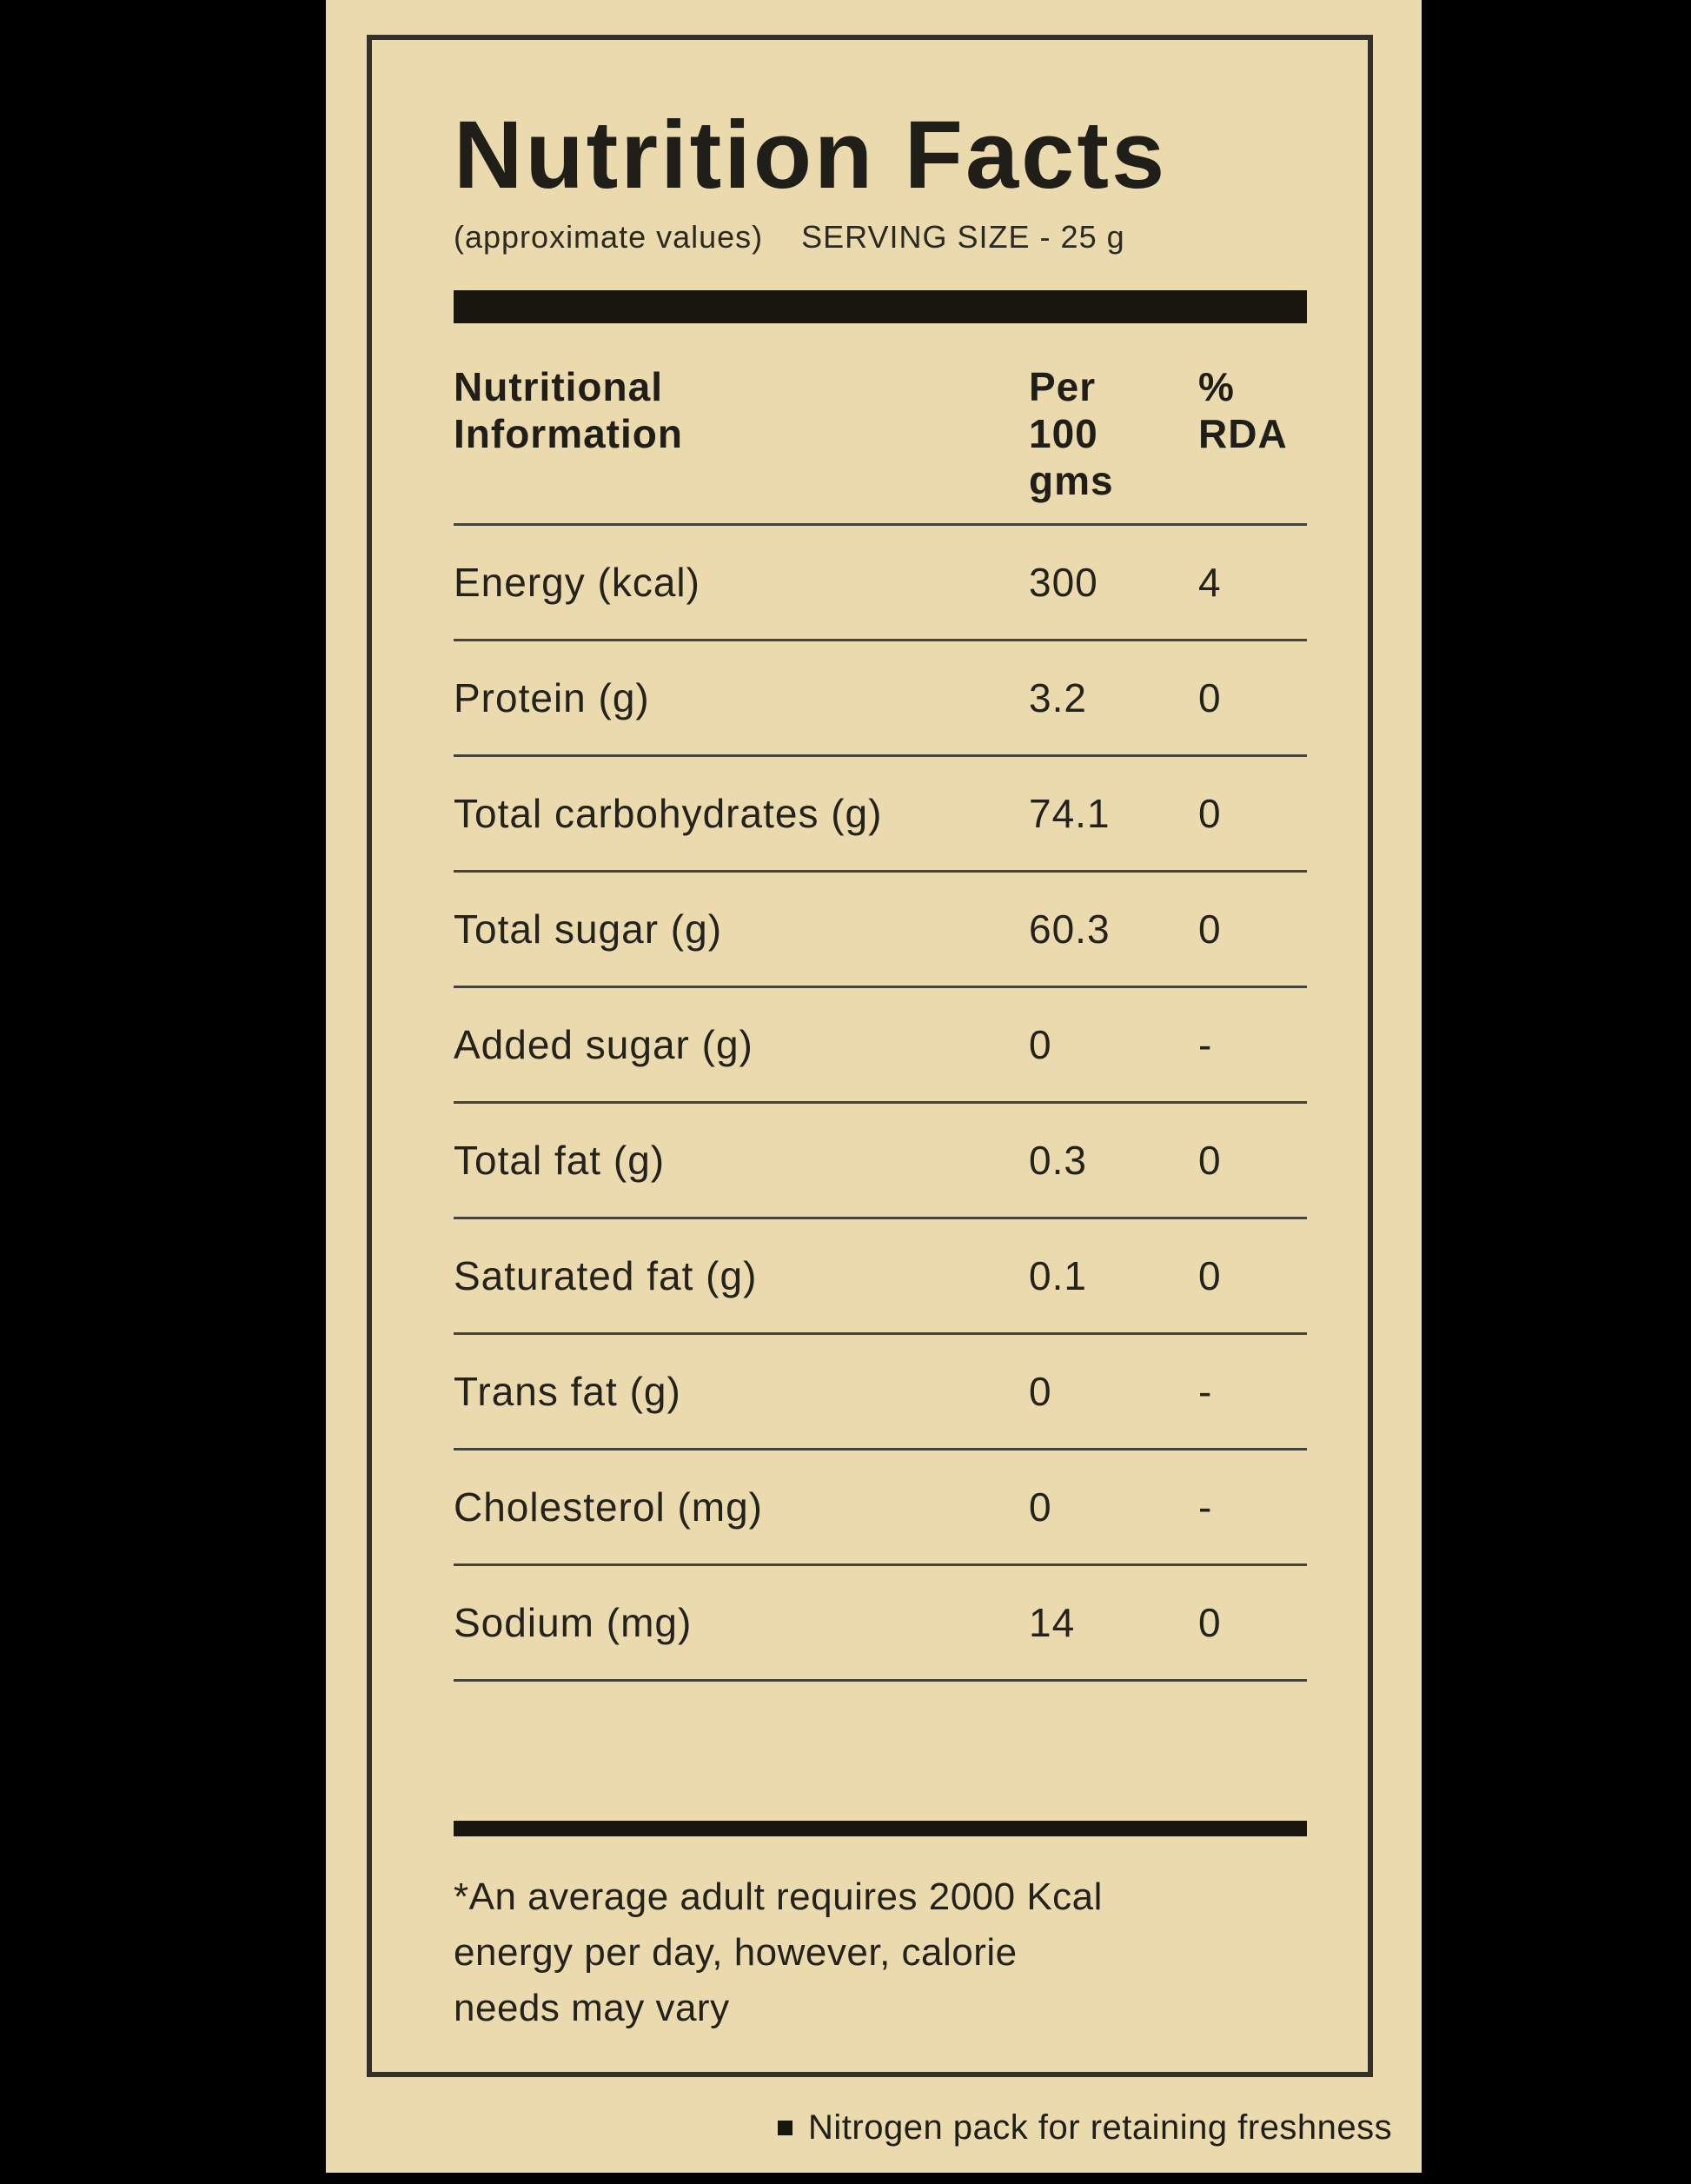 This screenshot has width=1691, height=2184. I want to click on table-row: Total carbohydrates (g) 74.1 0, so click(881, 815).